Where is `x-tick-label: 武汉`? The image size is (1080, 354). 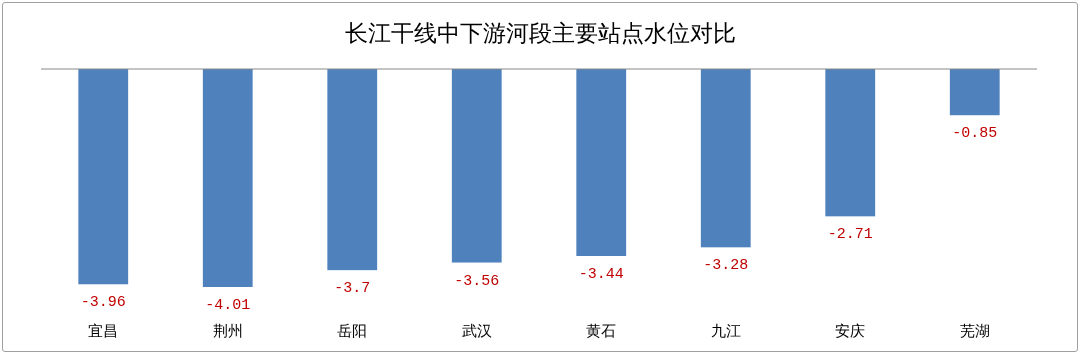
x-tick-label: 武汉 is located at coordinates (476, 331).